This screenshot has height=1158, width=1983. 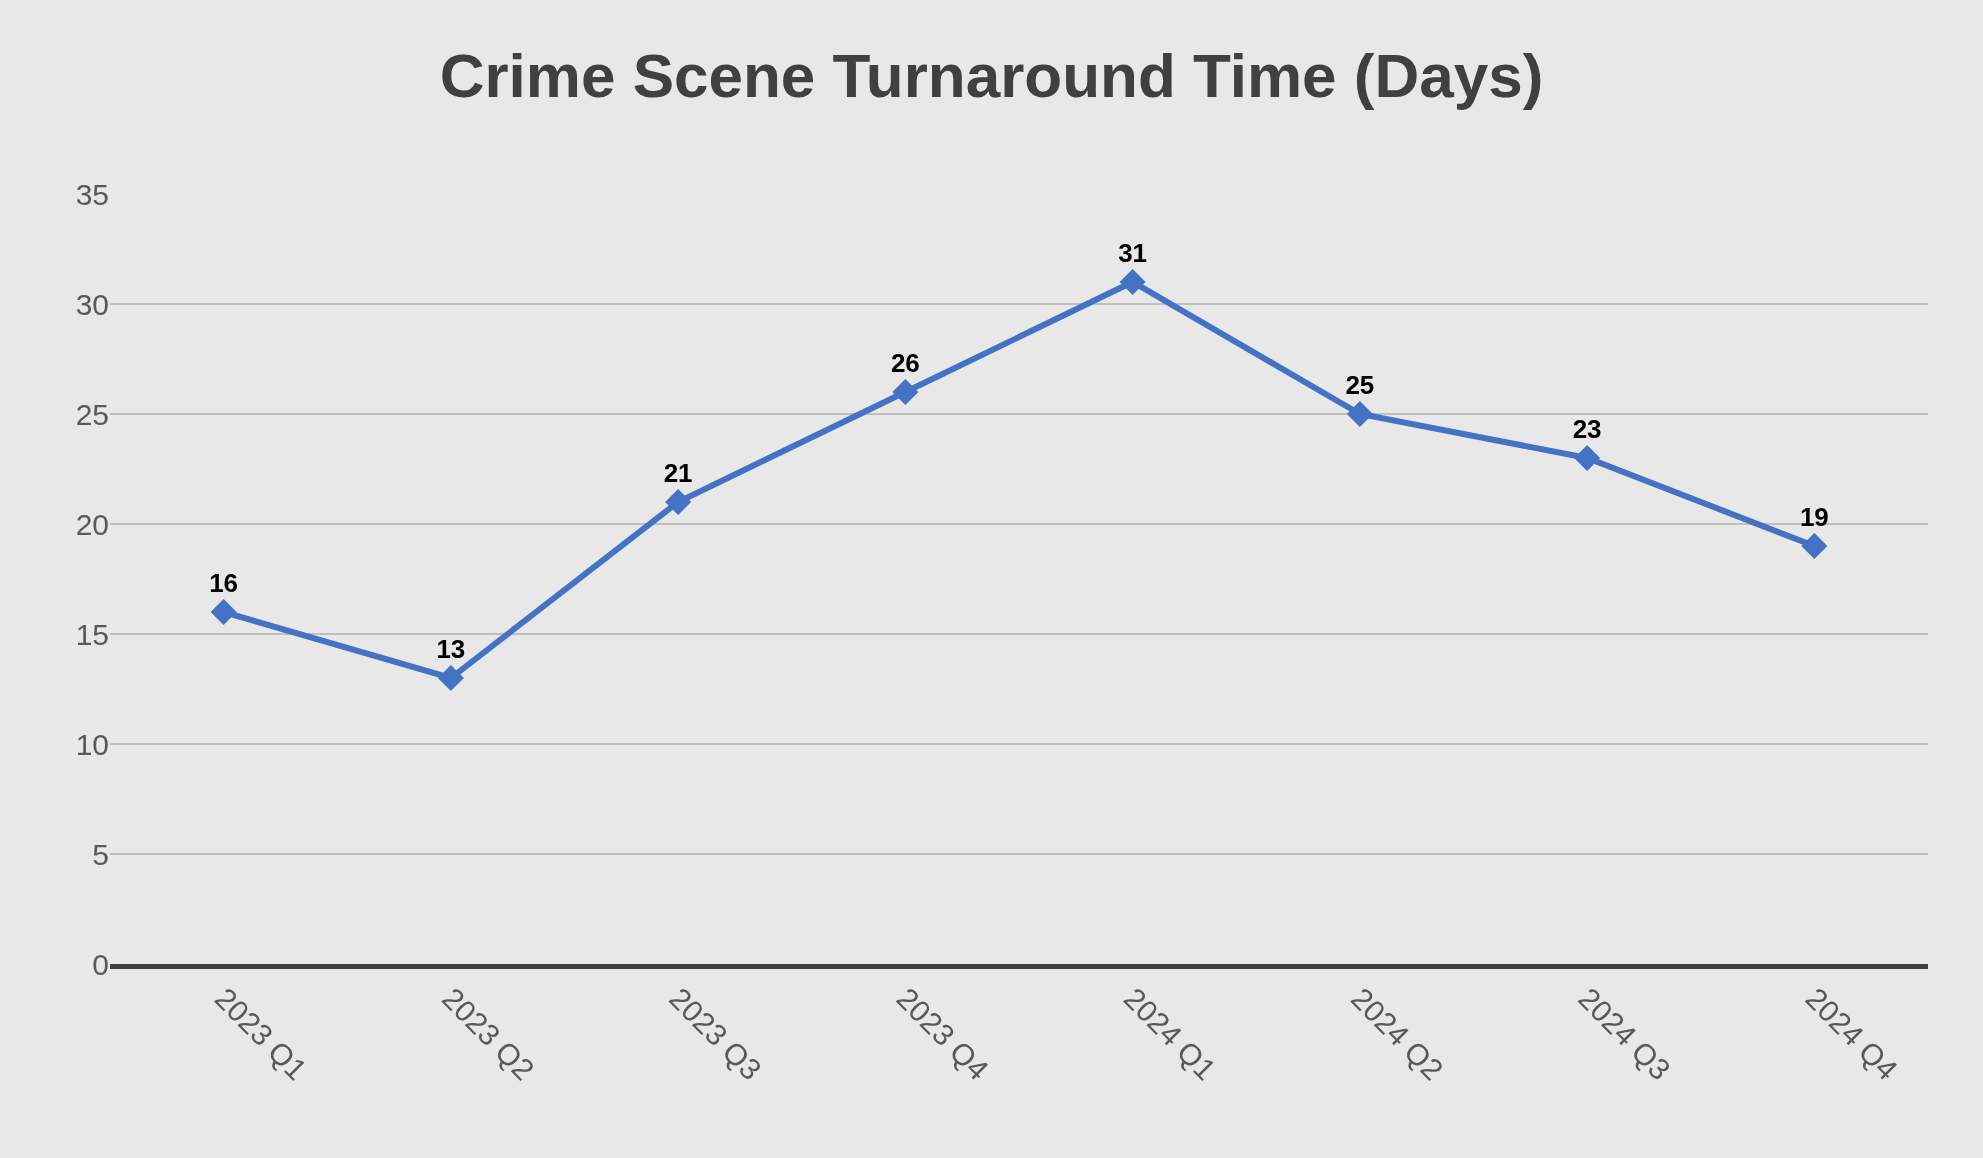 I want to click on y-tick-label: 20, so click(x=92, y=524).